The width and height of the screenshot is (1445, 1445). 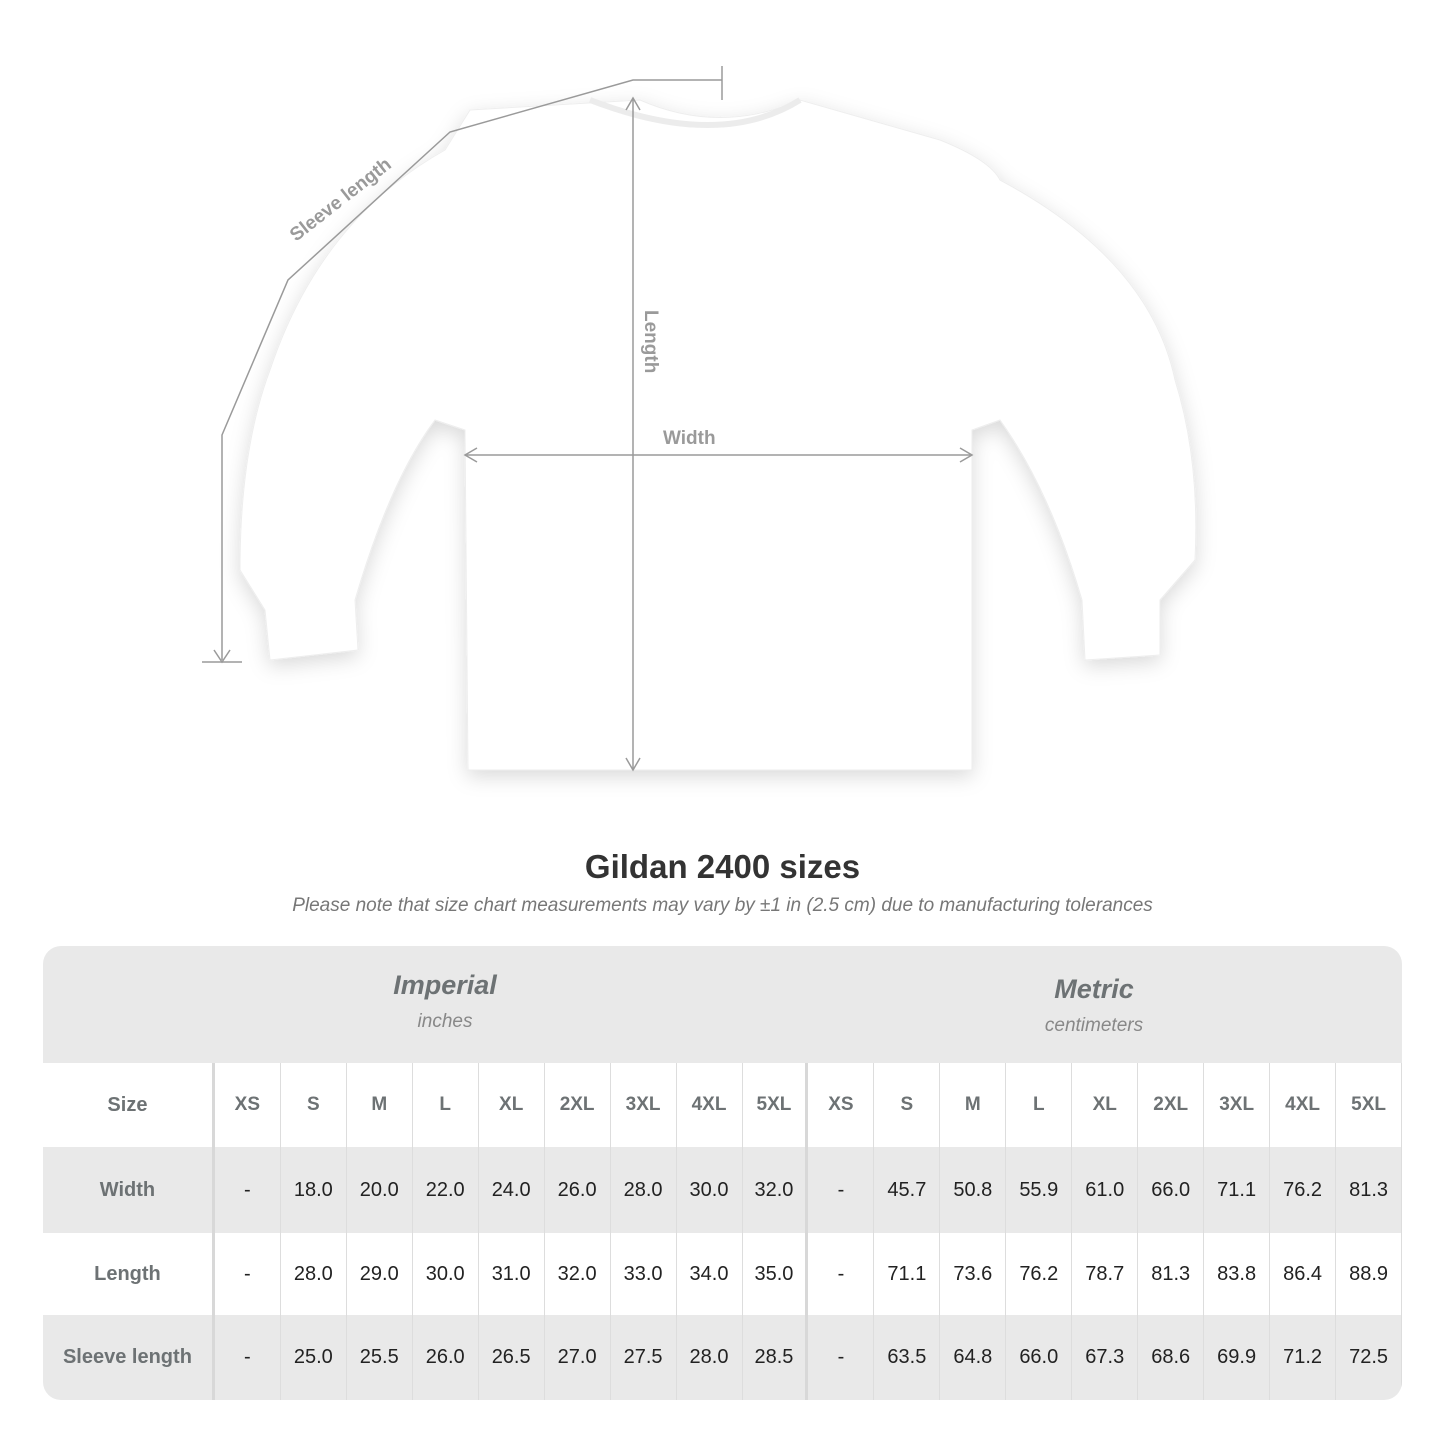 I want to click on size-header-imperial-4xl: 4XL, so click(x=710, y=1105).